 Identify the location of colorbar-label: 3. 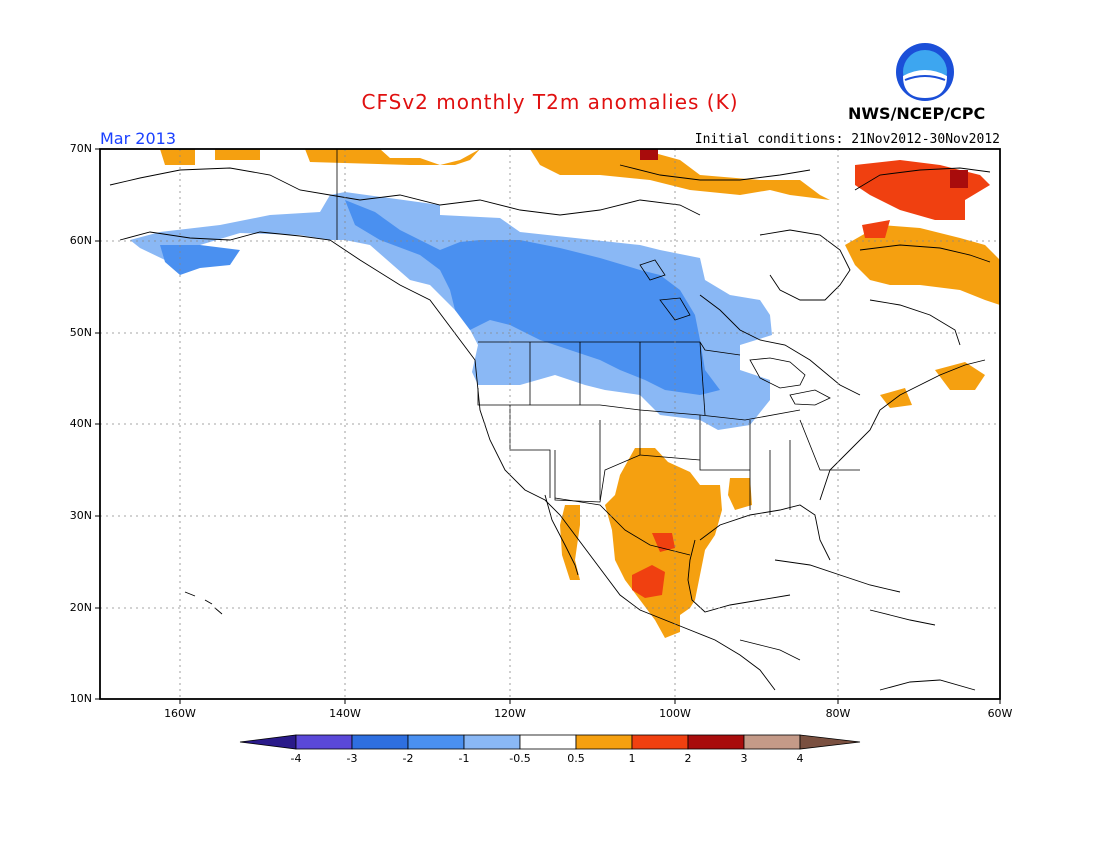
(744, 758).